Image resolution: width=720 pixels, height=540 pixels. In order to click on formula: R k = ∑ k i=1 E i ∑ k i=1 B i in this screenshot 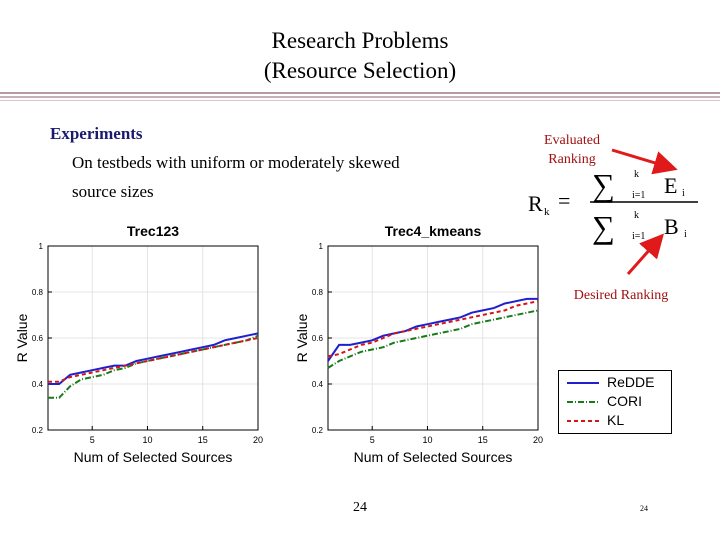, I will do `click(613, 206)`.